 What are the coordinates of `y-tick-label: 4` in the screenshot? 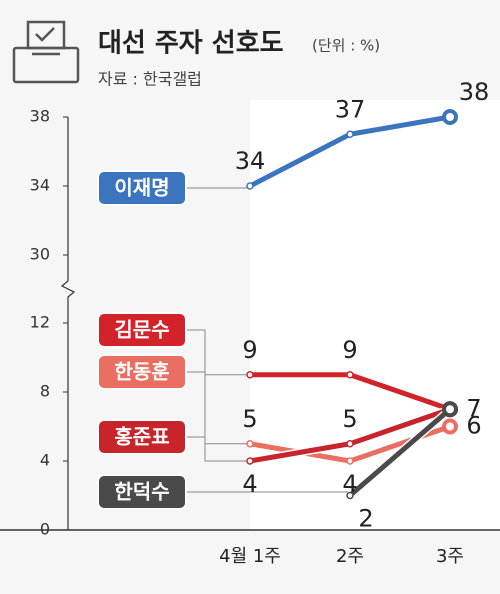 It's located at (45, 460).